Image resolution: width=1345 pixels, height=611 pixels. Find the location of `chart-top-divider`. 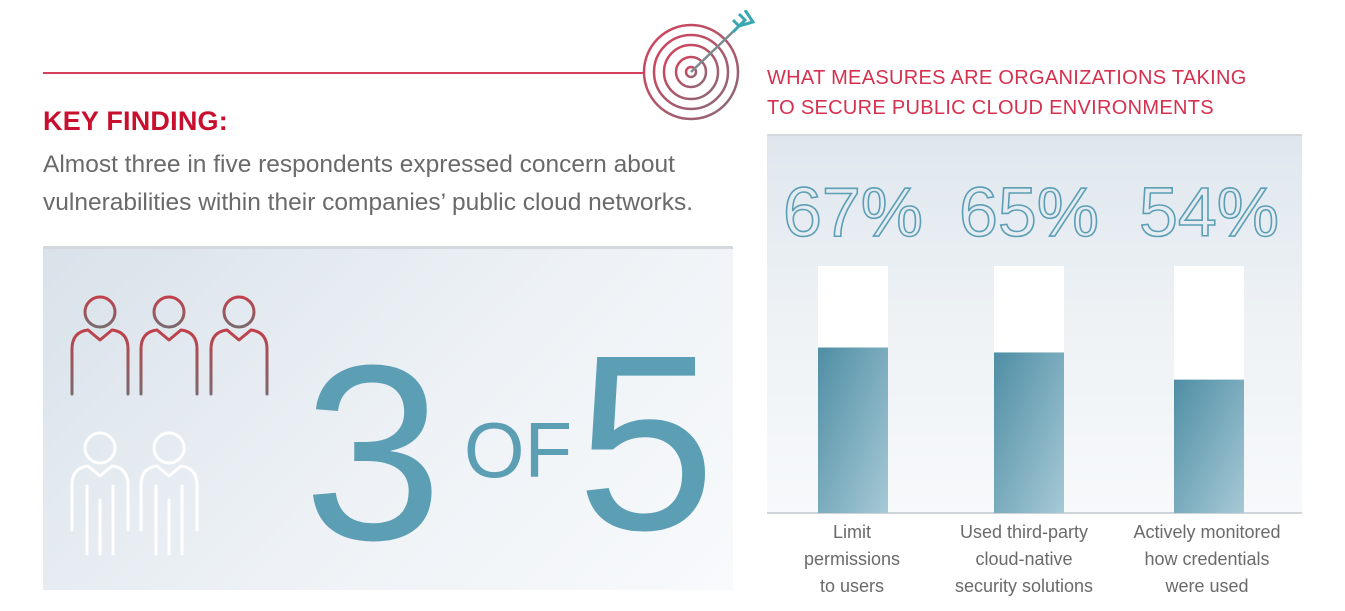

chart-top-divider is located at coordinates (1034, 135).